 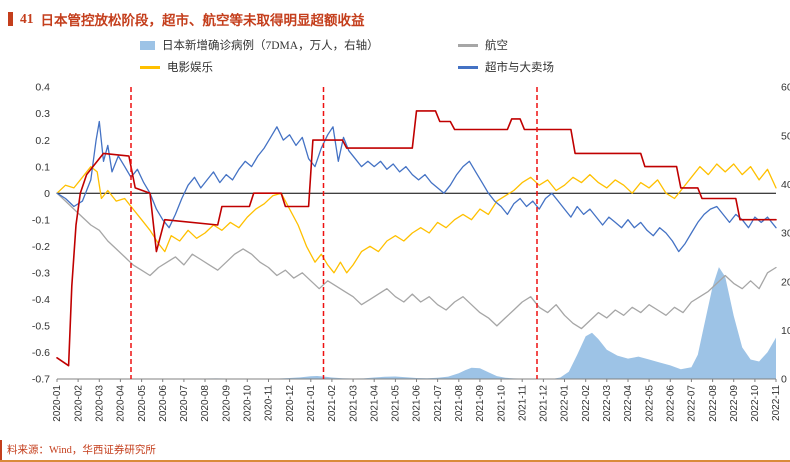 What do you see at coordinates (353, 403) in the screenshot?
I see `x-tick-label: 2021-03` at bounding box center [353, 403].